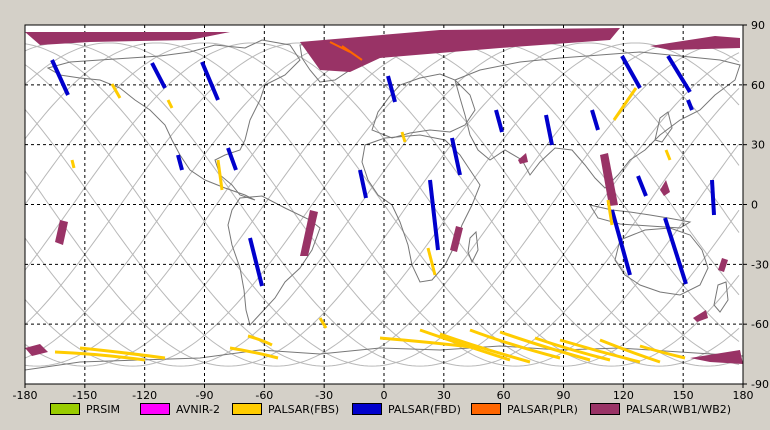 Image resolution: width=770 pixels, height=430 pixels. Describe the element at coordinates (597, 120) in the screenshot. I see `asia-outline` at that location.